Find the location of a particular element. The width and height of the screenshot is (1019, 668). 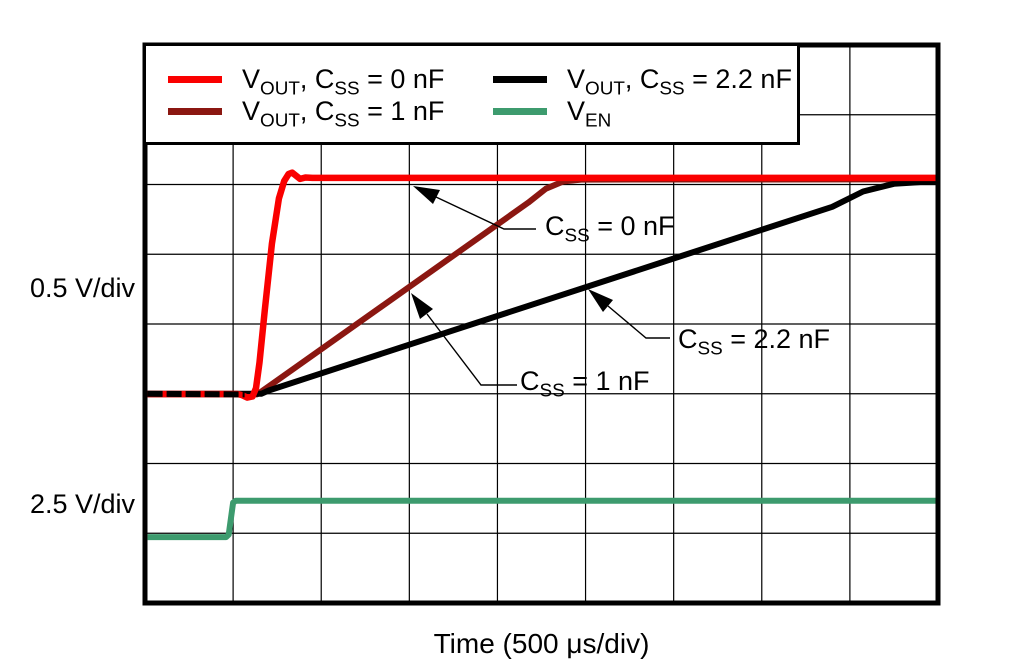

annotation-css-0nf: CSS = 0 nF is located at coordinates (610, 229).